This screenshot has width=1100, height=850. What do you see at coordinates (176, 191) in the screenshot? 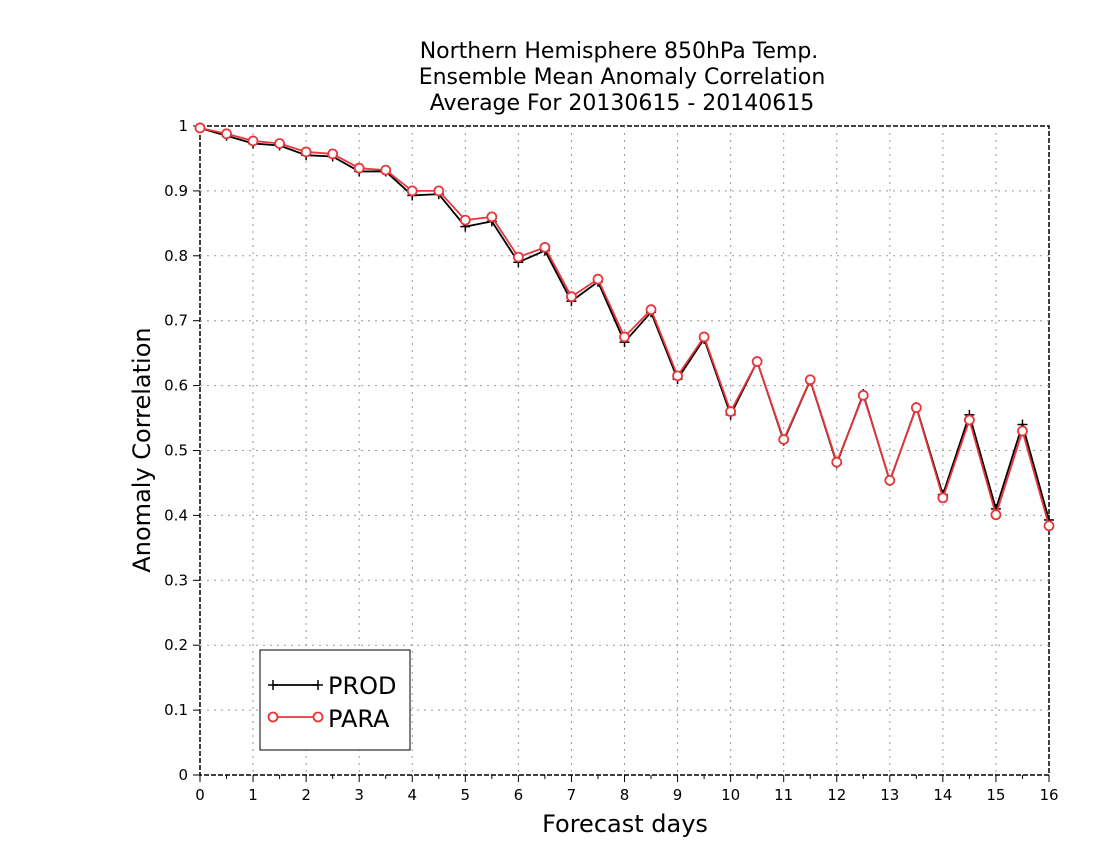
I see `y-tick-label: 0.9` at bounding box center [176, 191].